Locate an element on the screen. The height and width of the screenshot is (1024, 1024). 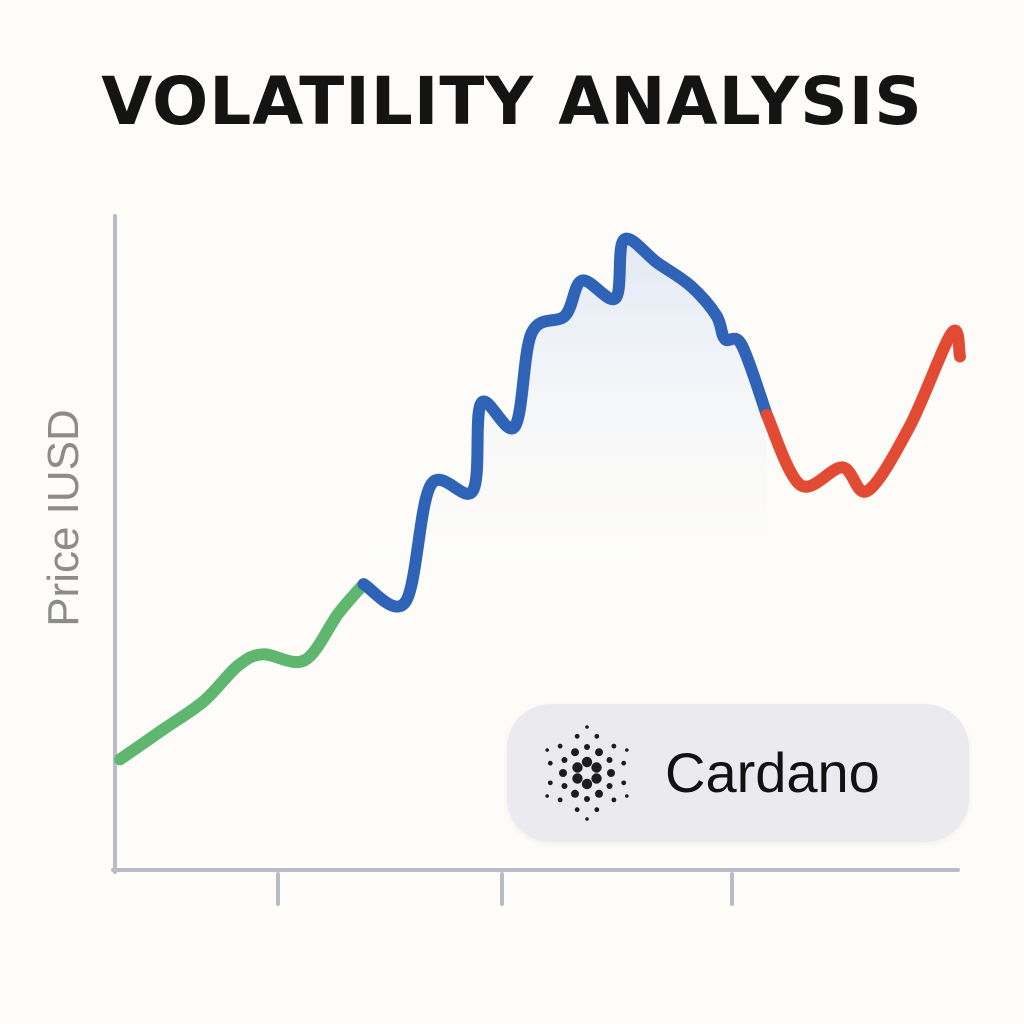
volatility-area-fill is located at coordinates (565, 422).